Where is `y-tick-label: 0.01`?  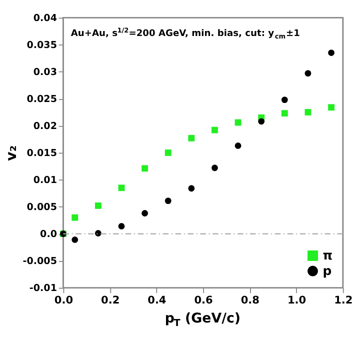 y-tick-label: 0.01 is located at coordinates (45, 180).